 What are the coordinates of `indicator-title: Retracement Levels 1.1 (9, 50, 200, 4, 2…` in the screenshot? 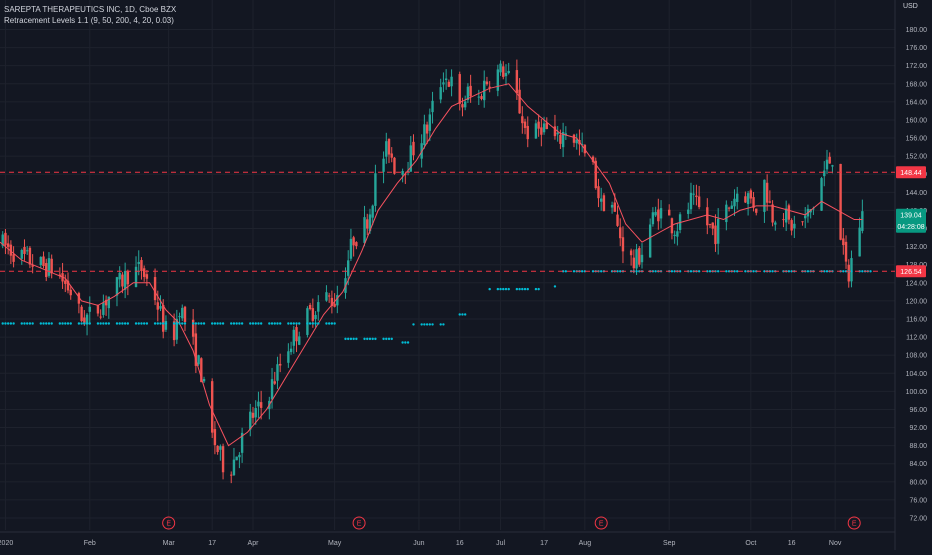 It's located at (89, 20).